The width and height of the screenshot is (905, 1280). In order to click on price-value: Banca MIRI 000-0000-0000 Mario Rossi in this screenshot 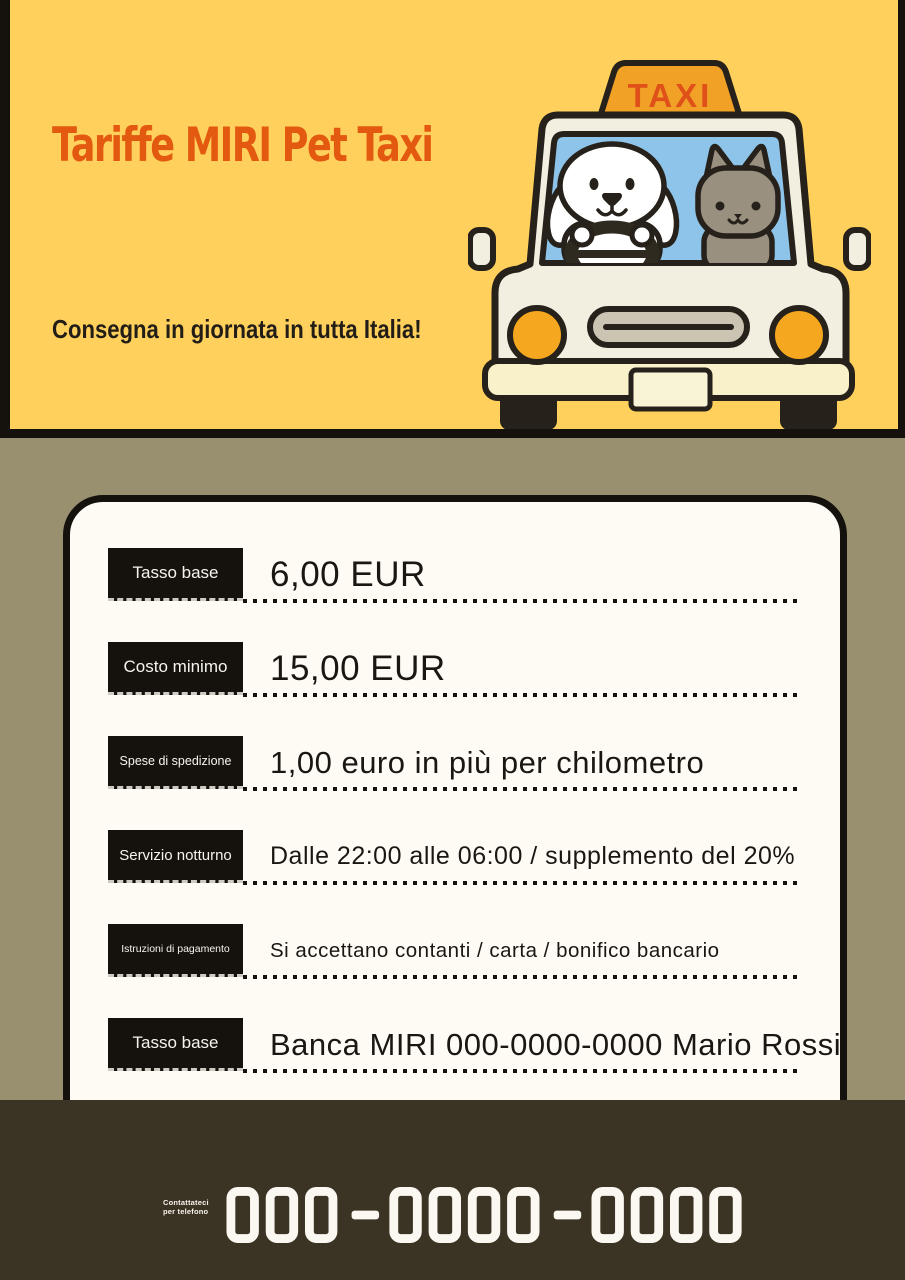, I will do `click(556, 1044)`.